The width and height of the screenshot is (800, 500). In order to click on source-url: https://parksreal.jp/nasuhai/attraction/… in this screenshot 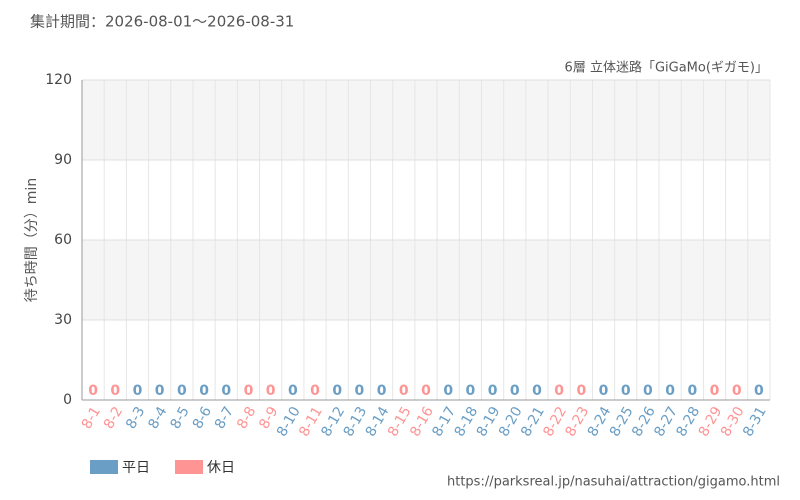, I will do `click(613, 482)`.